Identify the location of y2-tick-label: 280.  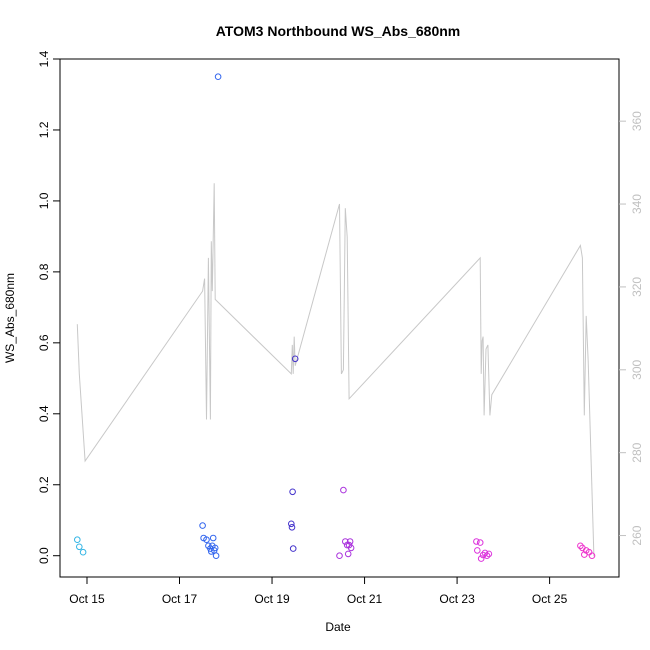
(637, 452).